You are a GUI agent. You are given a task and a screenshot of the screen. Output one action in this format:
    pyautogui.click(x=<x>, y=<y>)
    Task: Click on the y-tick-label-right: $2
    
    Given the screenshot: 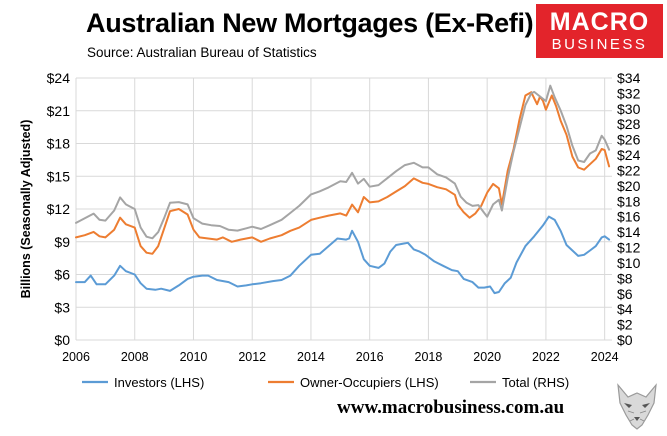 What is the action you would take?
    pyautogui.click(x=625, y=325)
    